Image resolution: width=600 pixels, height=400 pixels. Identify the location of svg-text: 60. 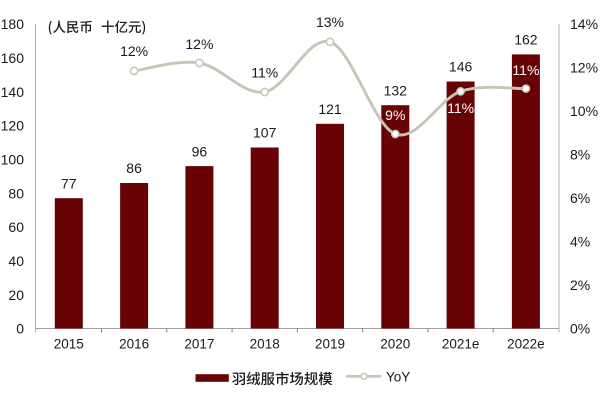
(16, 227).